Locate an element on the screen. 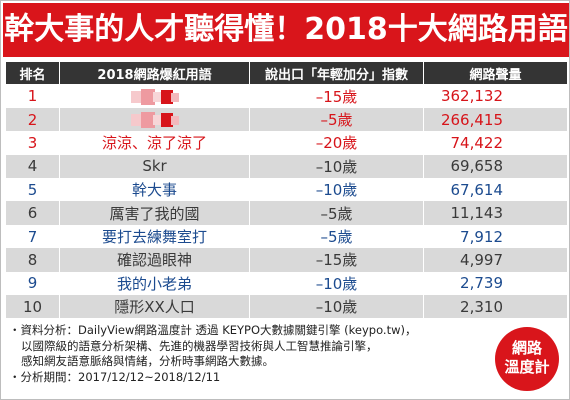  term-cell: 幹大事 is located at coordinates (154, 190).